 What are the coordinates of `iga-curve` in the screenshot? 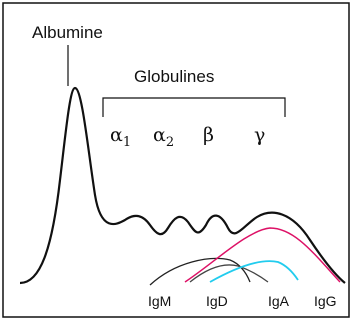 It's located at (254, 271).